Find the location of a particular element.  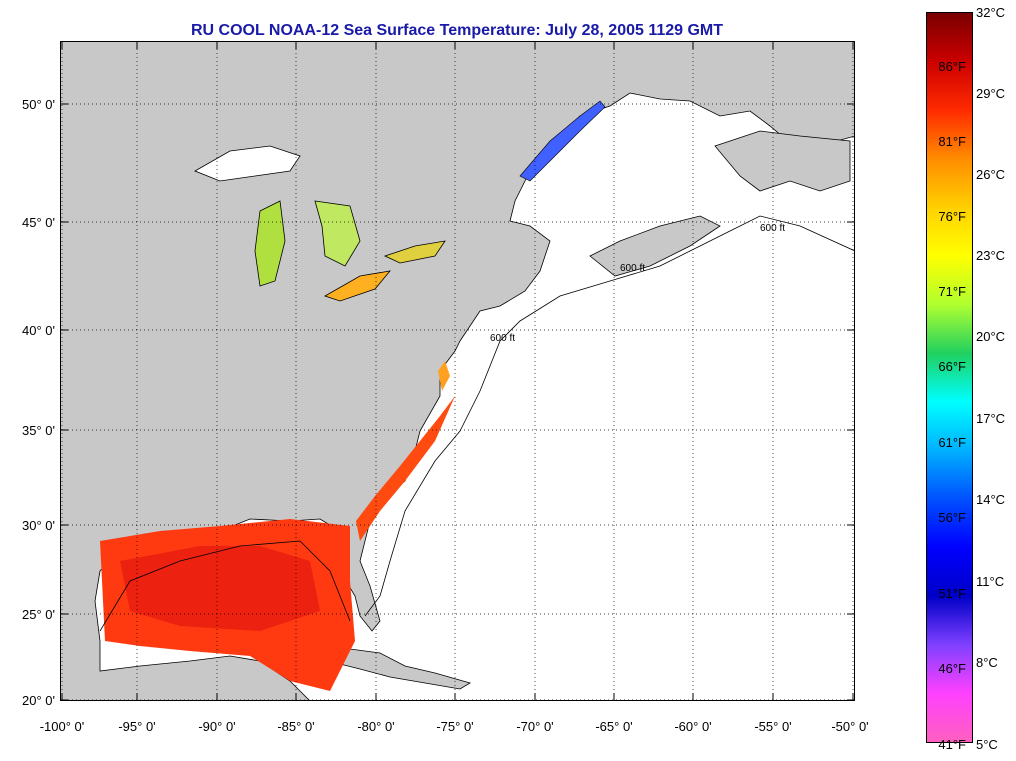

lake-huron is located at coordinates (337, 233).